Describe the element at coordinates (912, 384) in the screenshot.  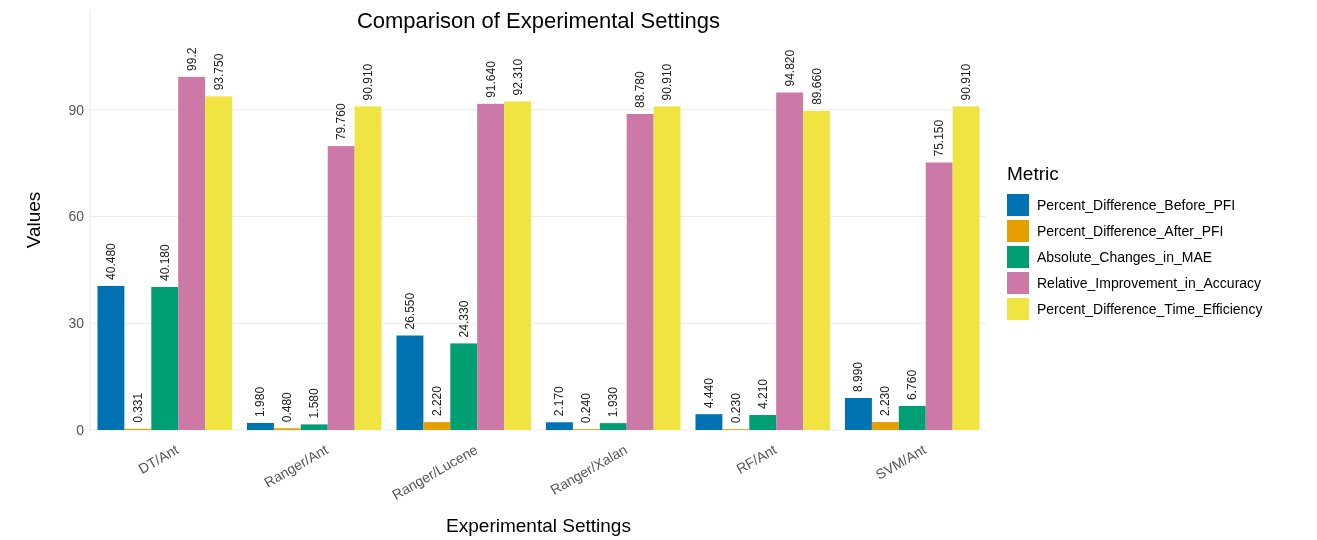
I see `data-label: 6.760` at that location.